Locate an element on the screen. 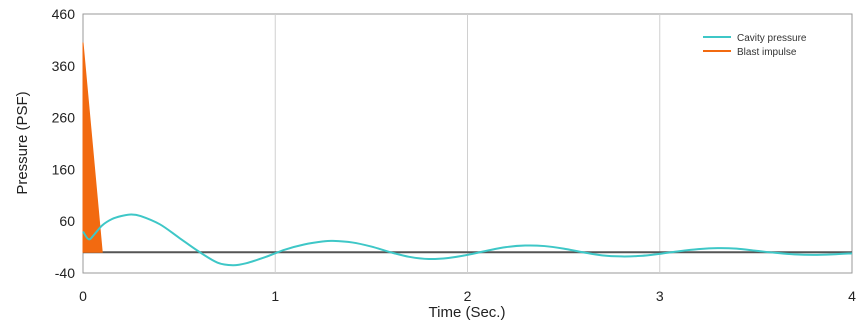  y-tick-label: 260 is located at coordinates (64, 118).